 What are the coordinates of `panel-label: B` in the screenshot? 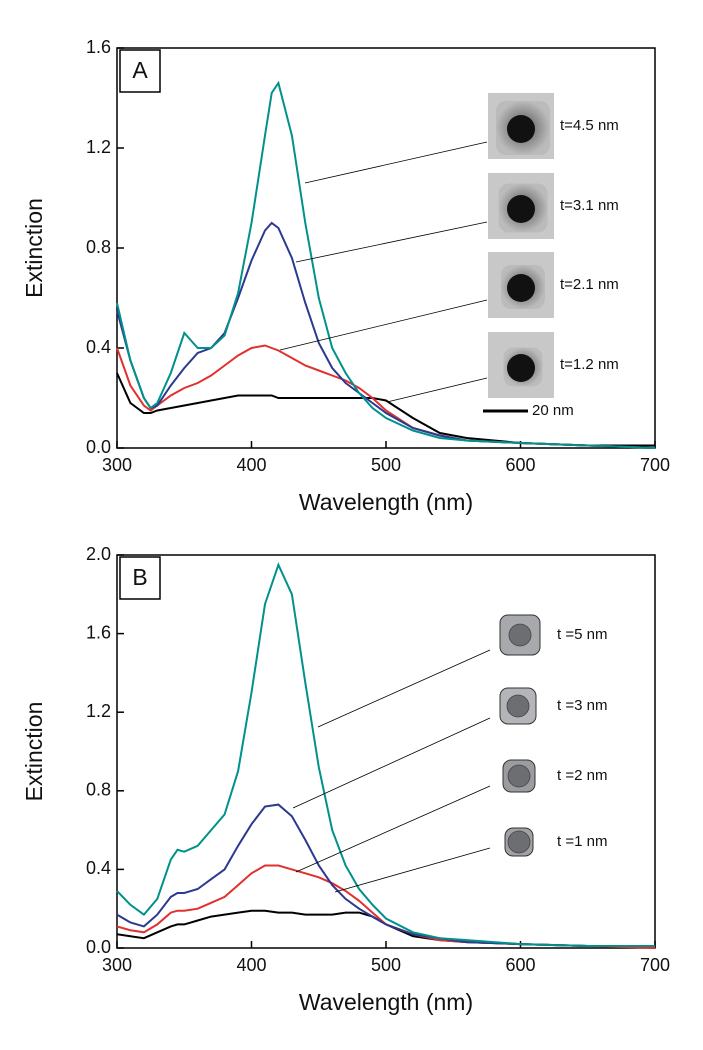 It's located at (139, 577).